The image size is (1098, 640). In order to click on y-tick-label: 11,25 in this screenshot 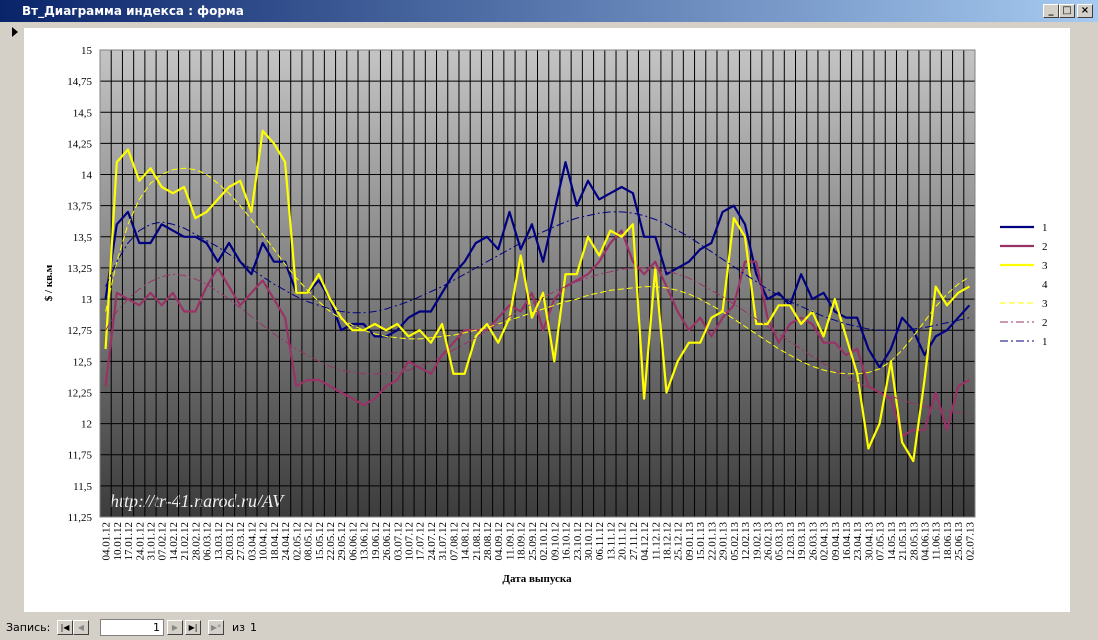, I will do `click(80, 518)`.